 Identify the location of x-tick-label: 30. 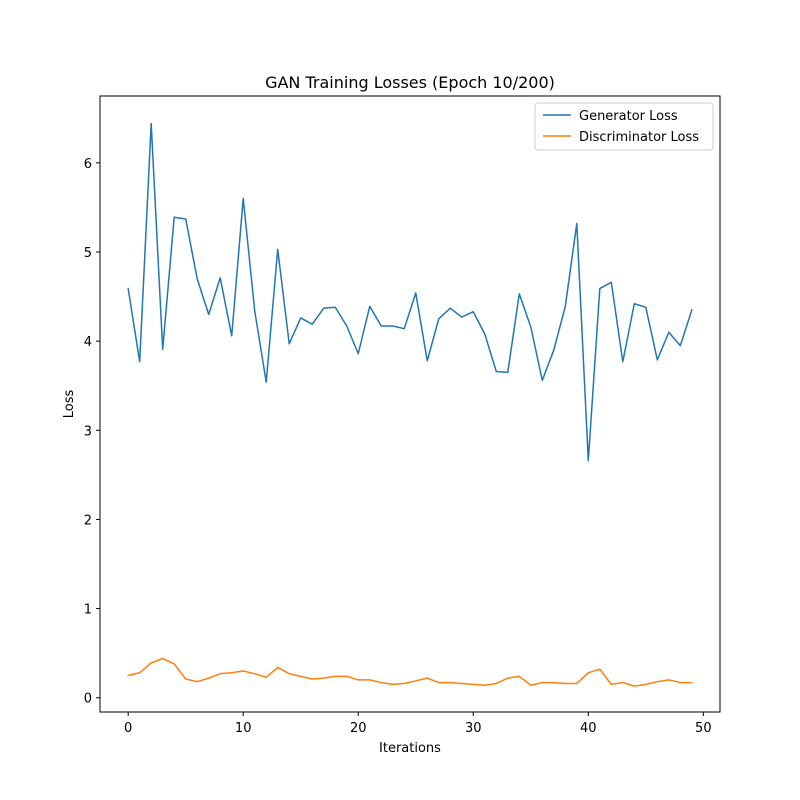
(473, 728).